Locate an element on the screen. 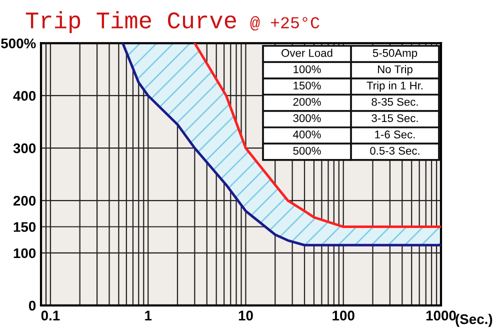  annotation: 300% is located at coordinates (307, 118).